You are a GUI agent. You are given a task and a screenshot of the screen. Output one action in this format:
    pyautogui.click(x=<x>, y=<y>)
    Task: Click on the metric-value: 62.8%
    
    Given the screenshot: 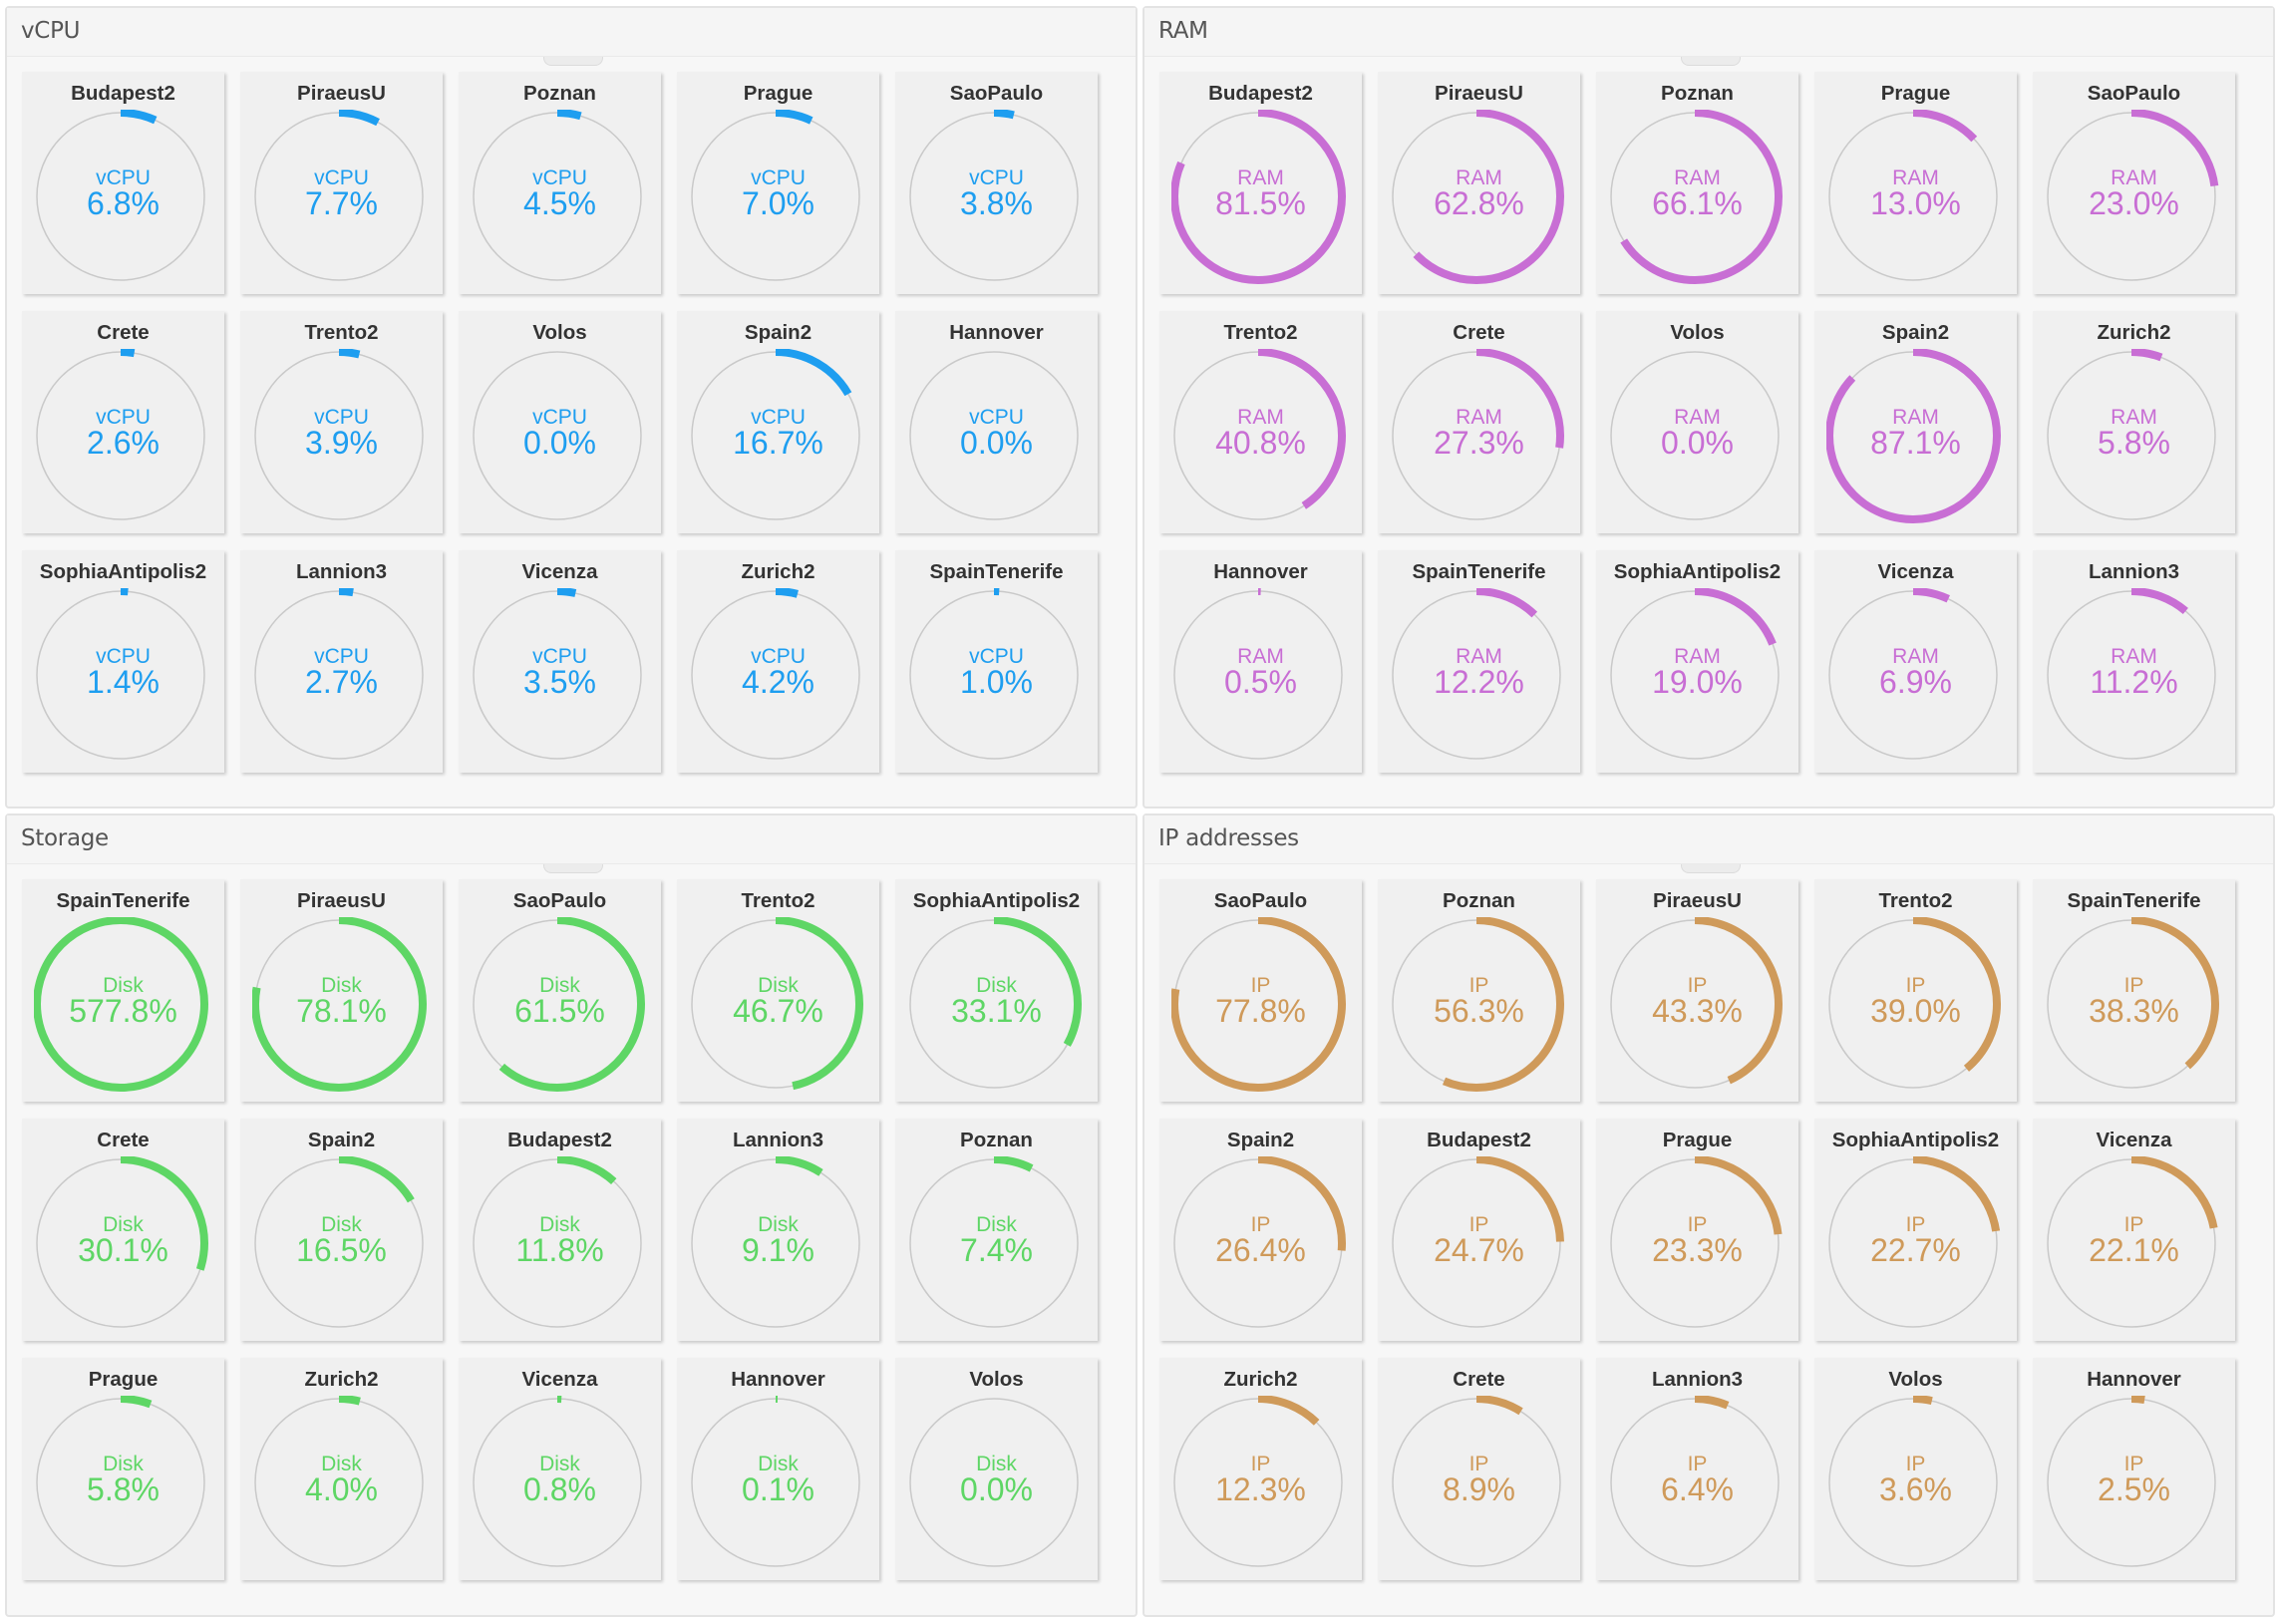 What is the action you would take?
    pyautogui.click(x=1479, y=203)
    